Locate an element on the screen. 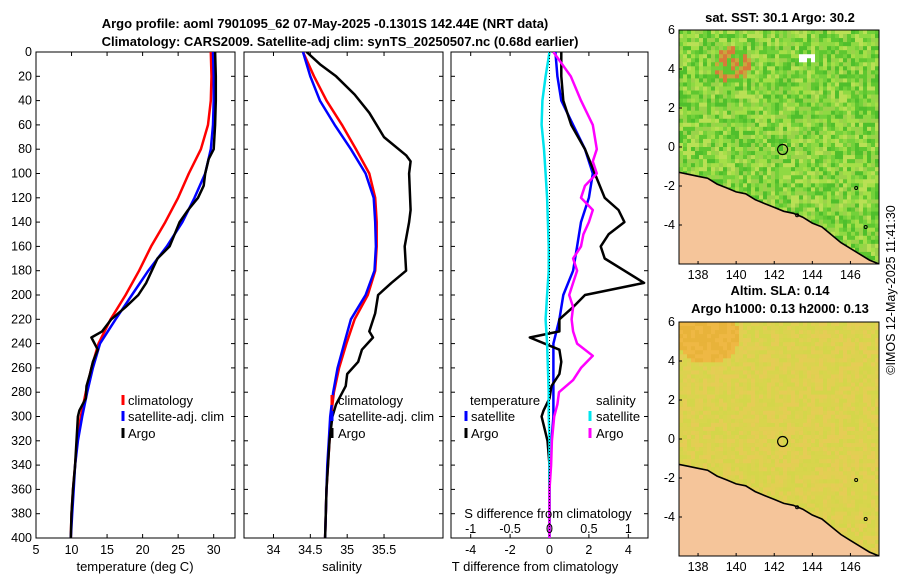  x-tick-label: 15 is located at coordinates (107, 550).